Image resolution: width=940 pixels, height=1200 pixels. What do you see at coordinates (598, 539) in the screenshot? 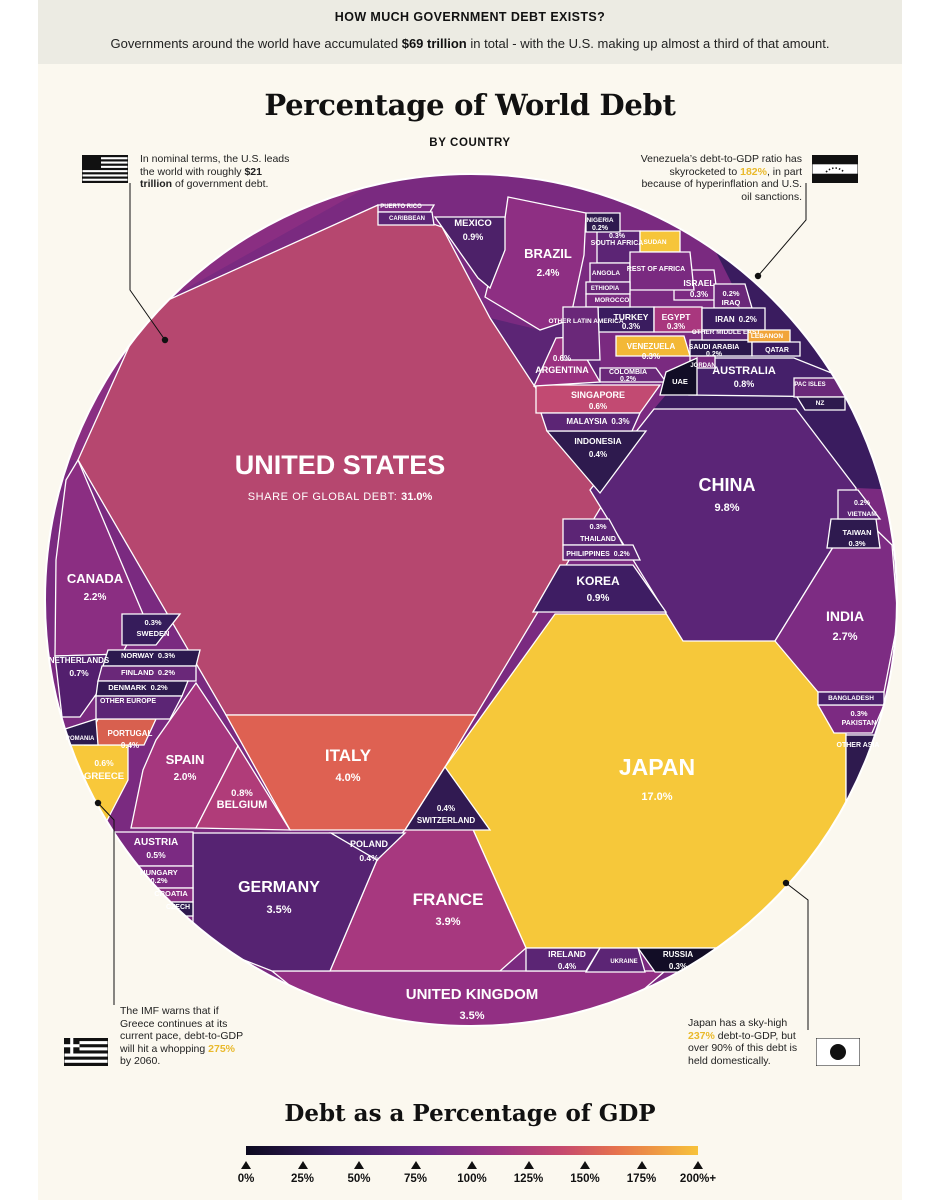
I see `label-thailand: THAILAND` at bounding box center [598, 539].